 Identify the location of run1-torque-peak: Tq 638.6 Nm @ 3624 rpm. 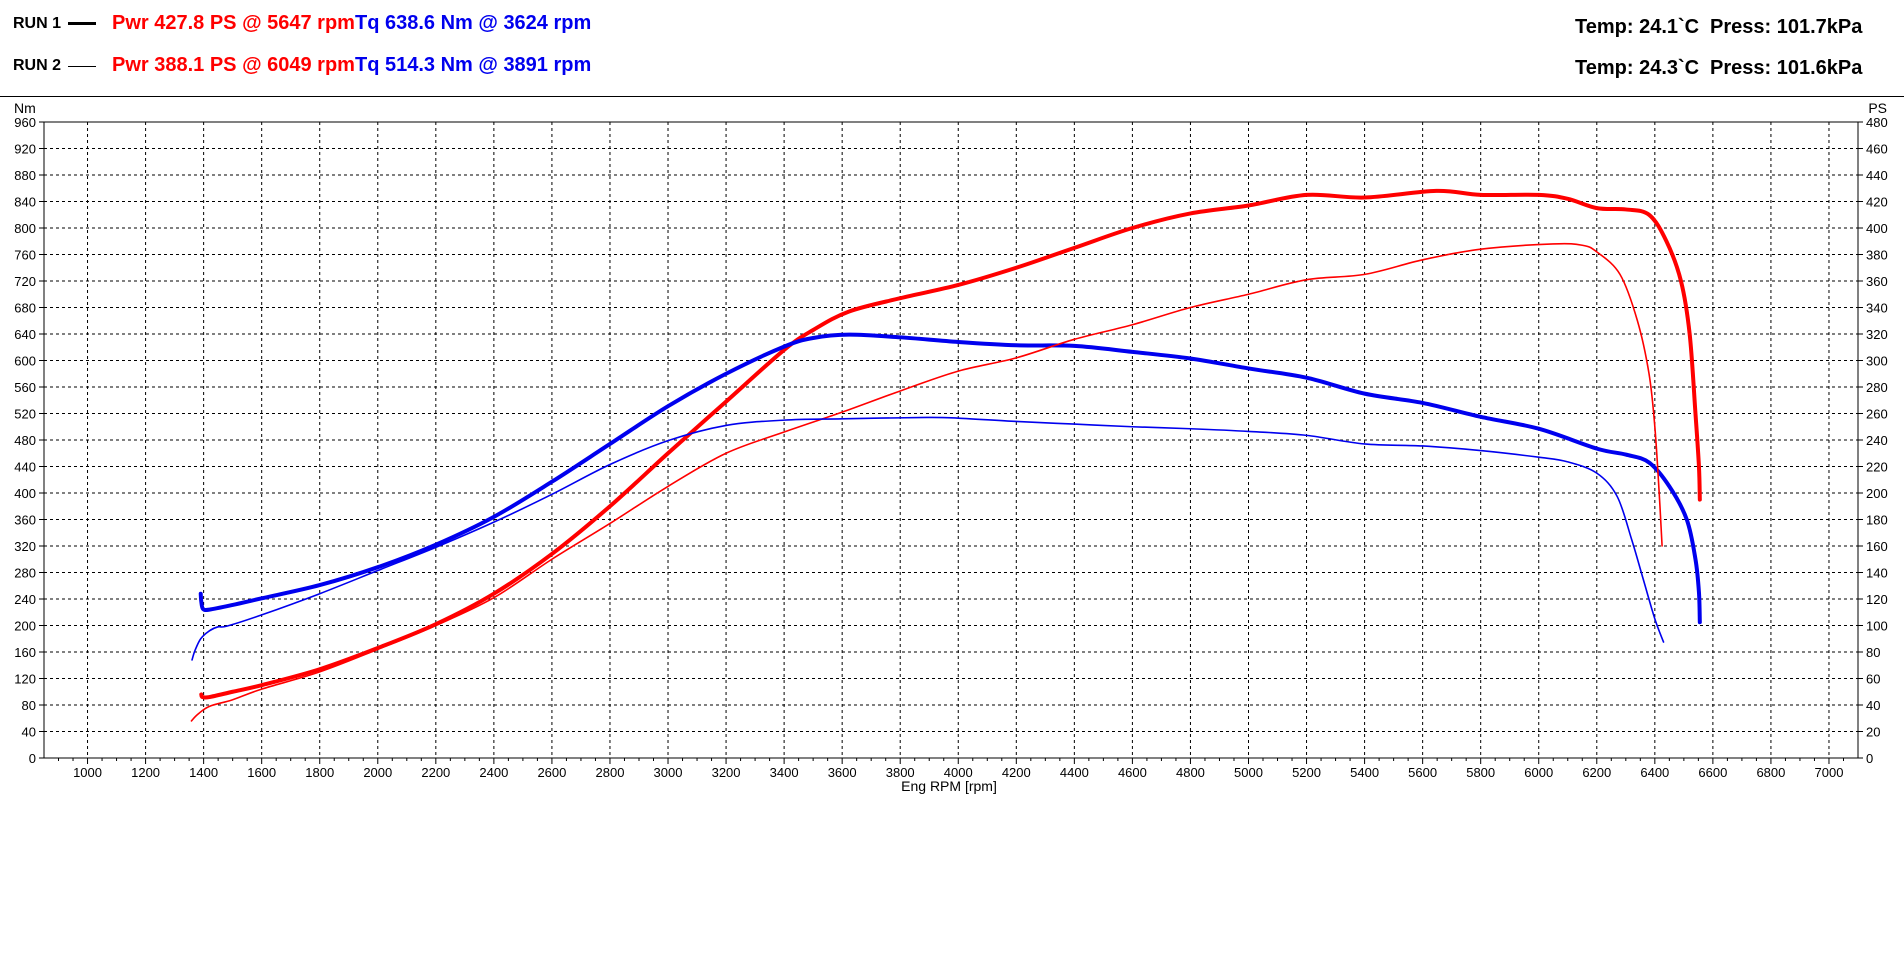
(473, 23).